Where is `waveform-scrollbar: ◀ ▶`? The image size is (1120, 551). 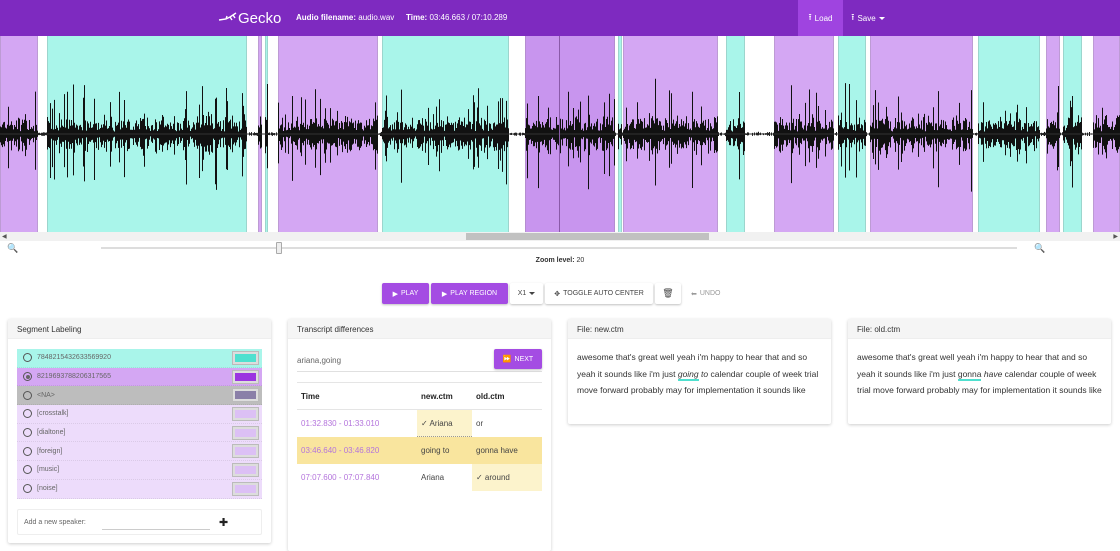
waveform-scrollbar: ◀ ▶ is located at coordinates (560, 236).